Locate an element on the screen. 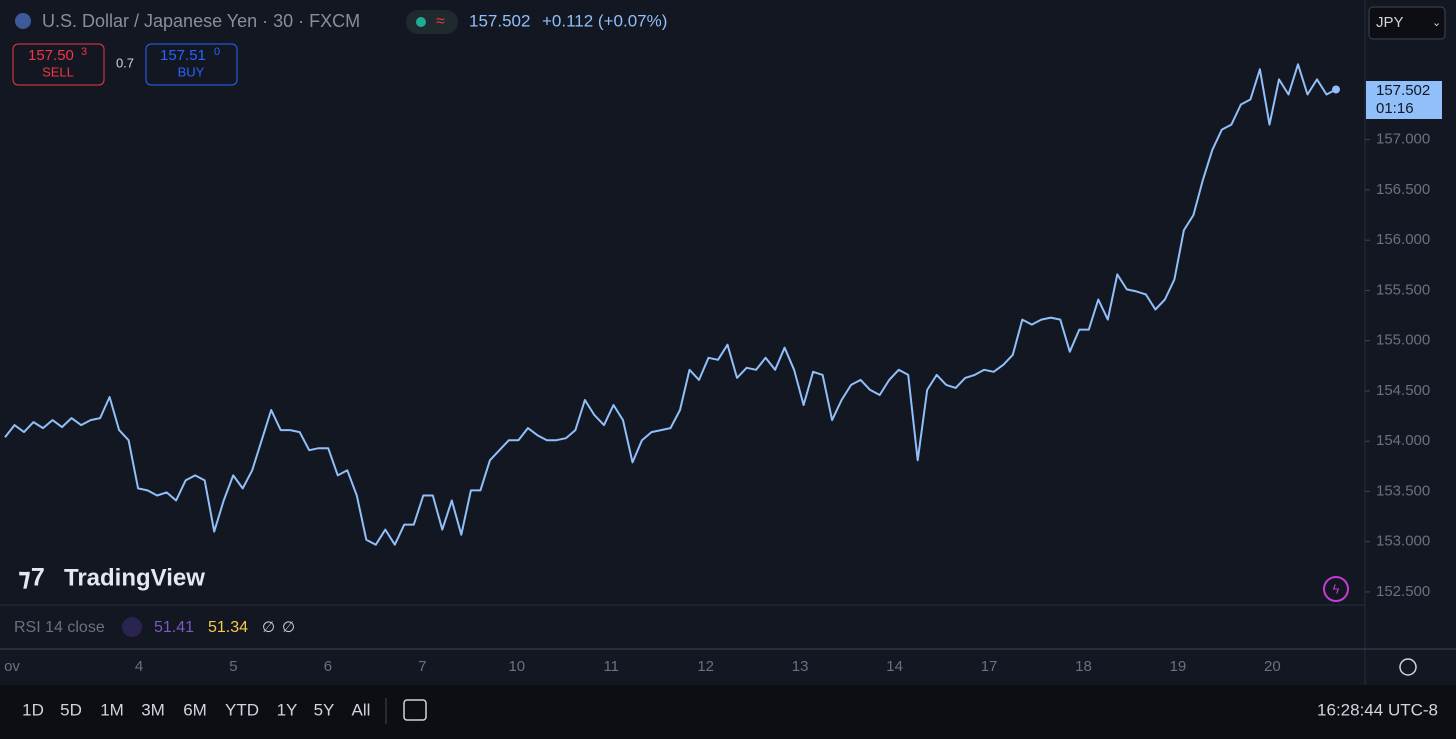  x-tick-label: 5 is located at coordinates (233, 666).